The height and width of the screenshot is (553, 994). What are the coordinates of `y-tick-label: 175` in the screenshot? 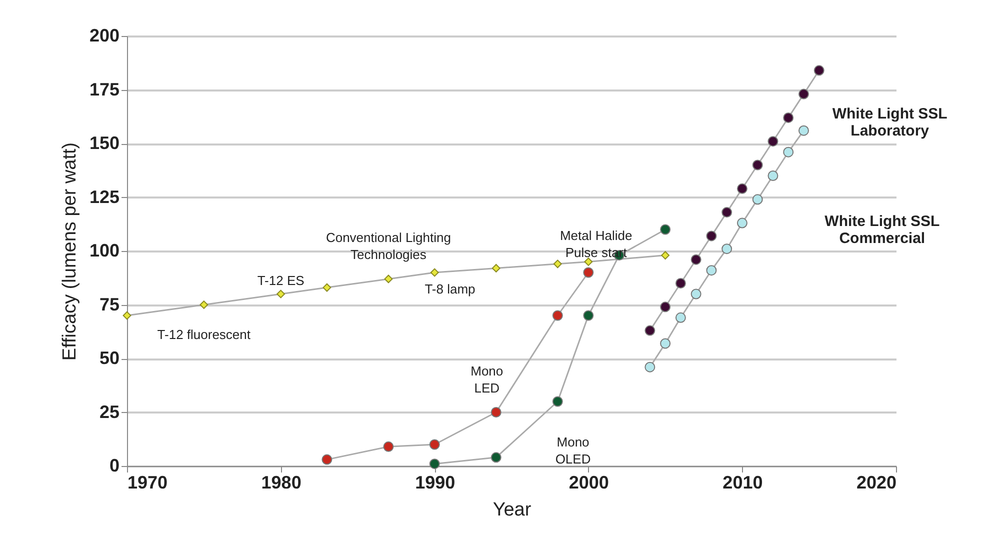 It's located at (104, 89).